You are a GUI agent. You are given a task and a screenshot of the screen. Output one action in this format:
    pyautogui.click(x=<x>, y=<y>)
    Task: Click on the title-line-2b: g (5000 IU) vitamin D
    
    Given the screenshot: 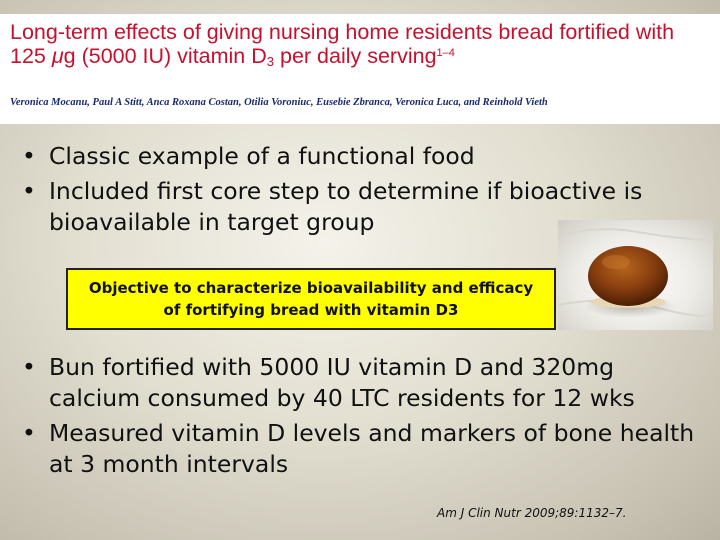 What is the action you would take?
    pyautogui.click(x=165, y=56)
    